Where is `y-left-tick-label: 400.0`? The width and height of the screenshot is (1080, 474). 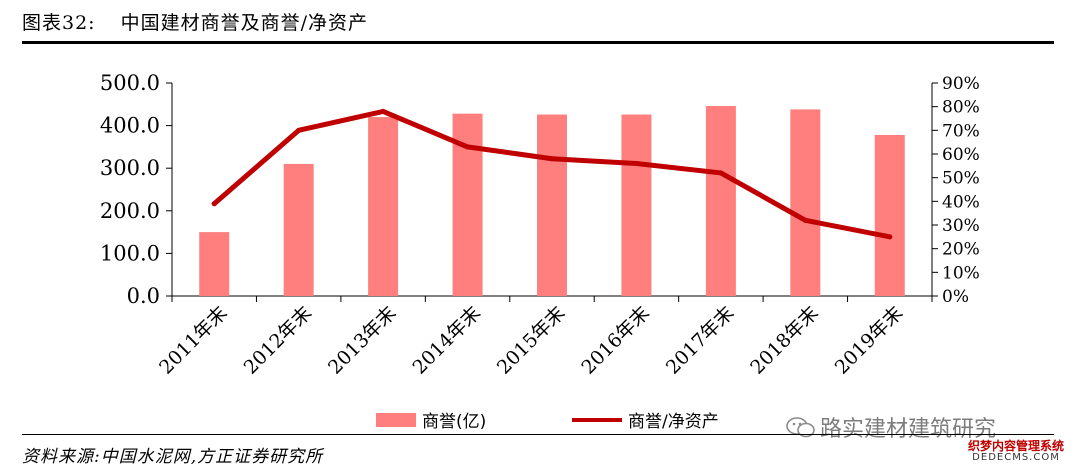
y-left-tick-label: 400.0 is located at coordinates (130, 126).